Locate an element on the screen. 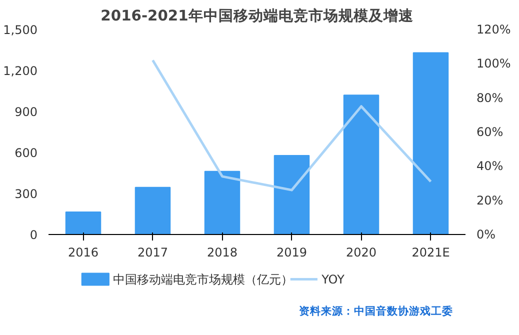 This screenshot has height=335, width=519. y2-tick-label: 80% is located at coordinates (490, 97).